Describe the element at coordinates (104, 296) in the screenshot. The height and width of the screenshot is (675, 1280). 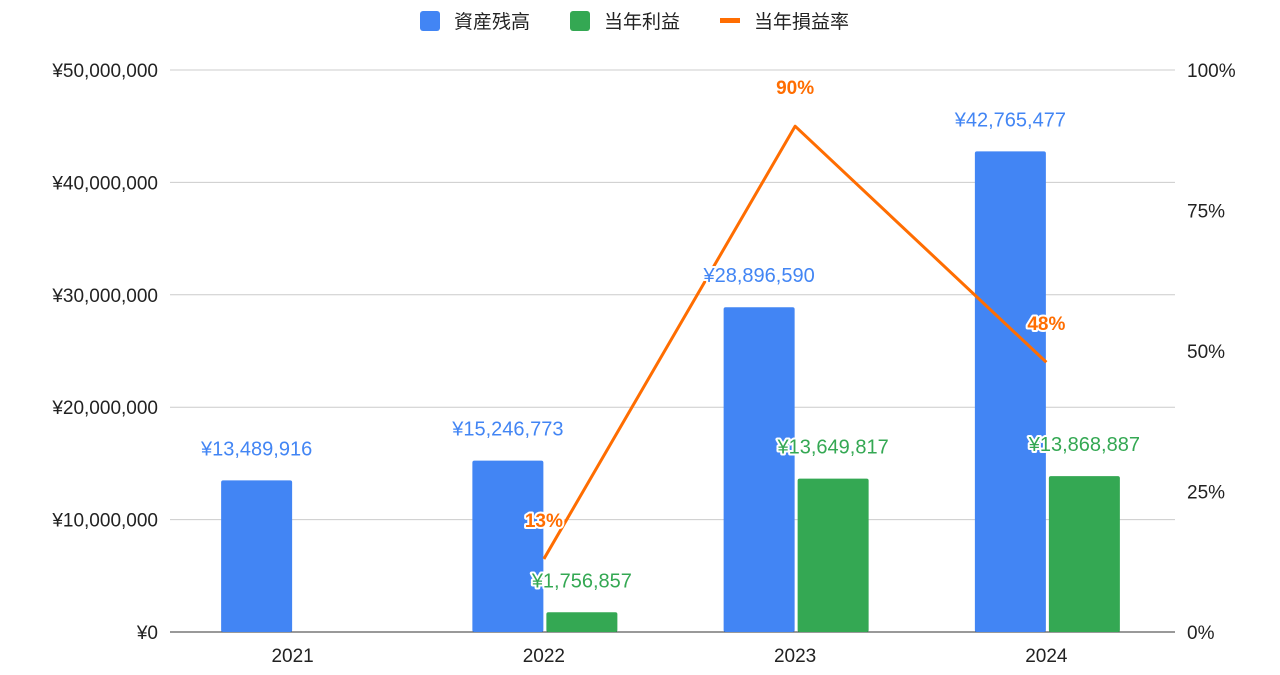
I see `left-tick-label: ¥30,000,000` at that location.